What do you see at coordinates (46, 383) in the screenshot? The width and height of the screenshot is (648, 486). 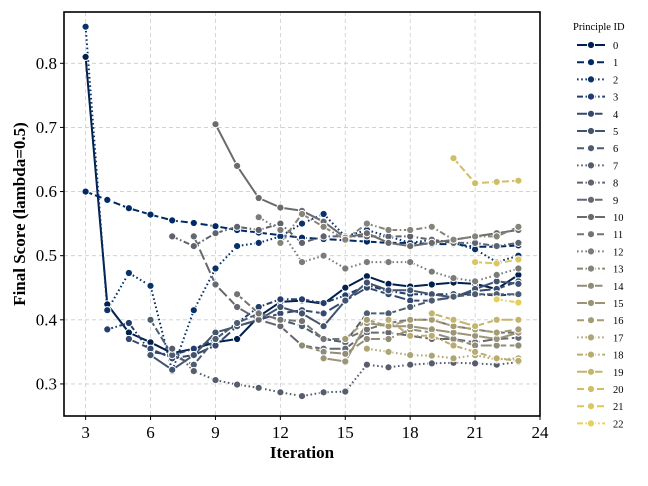 I see `y-tick-label: 0.3` at bounding box center [46, 383].